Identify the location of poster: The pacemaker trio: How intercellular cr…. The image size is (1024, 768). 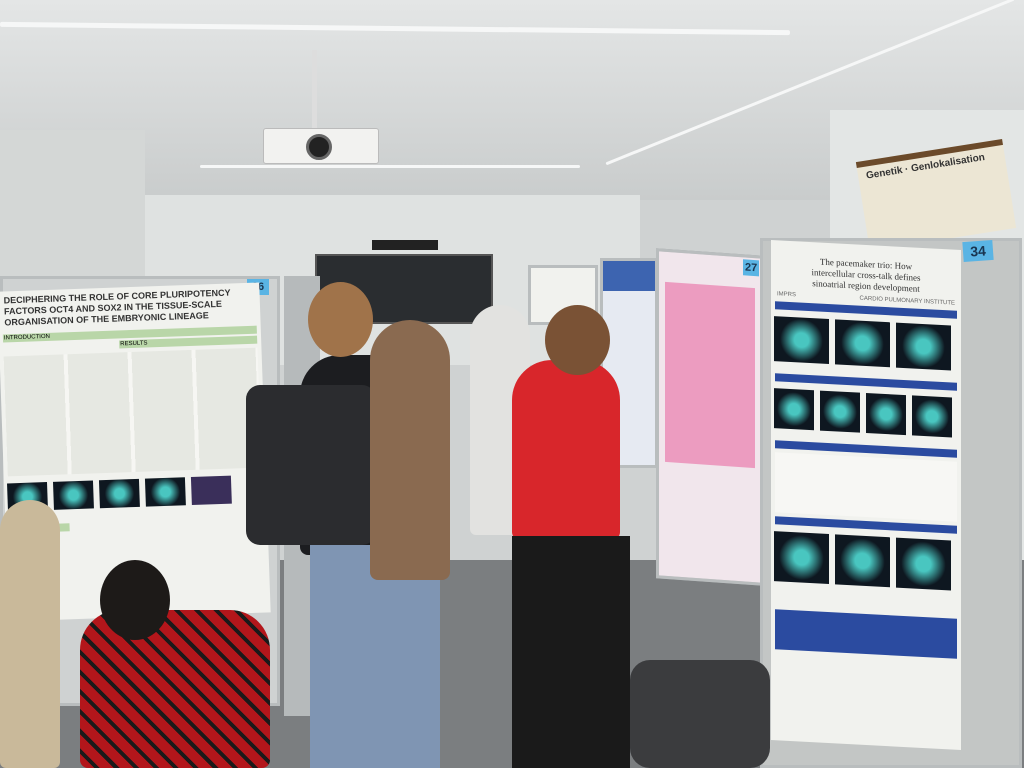
(866, 495).